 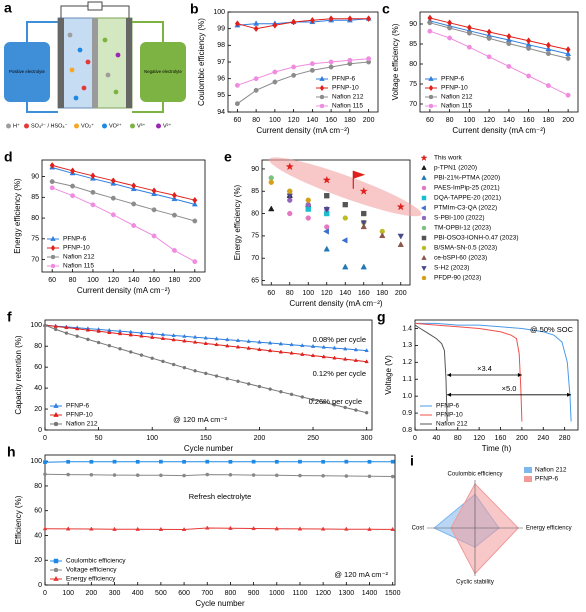 I want to click on y-axis-label: Voltage (V), so click(x=388, y=375).